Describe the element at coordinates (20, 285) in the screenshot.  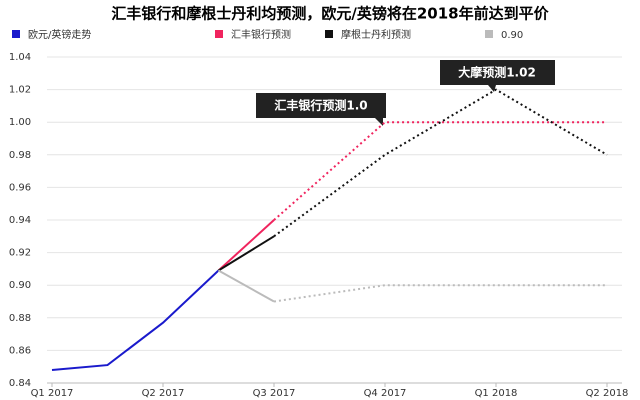
I see `y-tick-label: 0.90` at that location.